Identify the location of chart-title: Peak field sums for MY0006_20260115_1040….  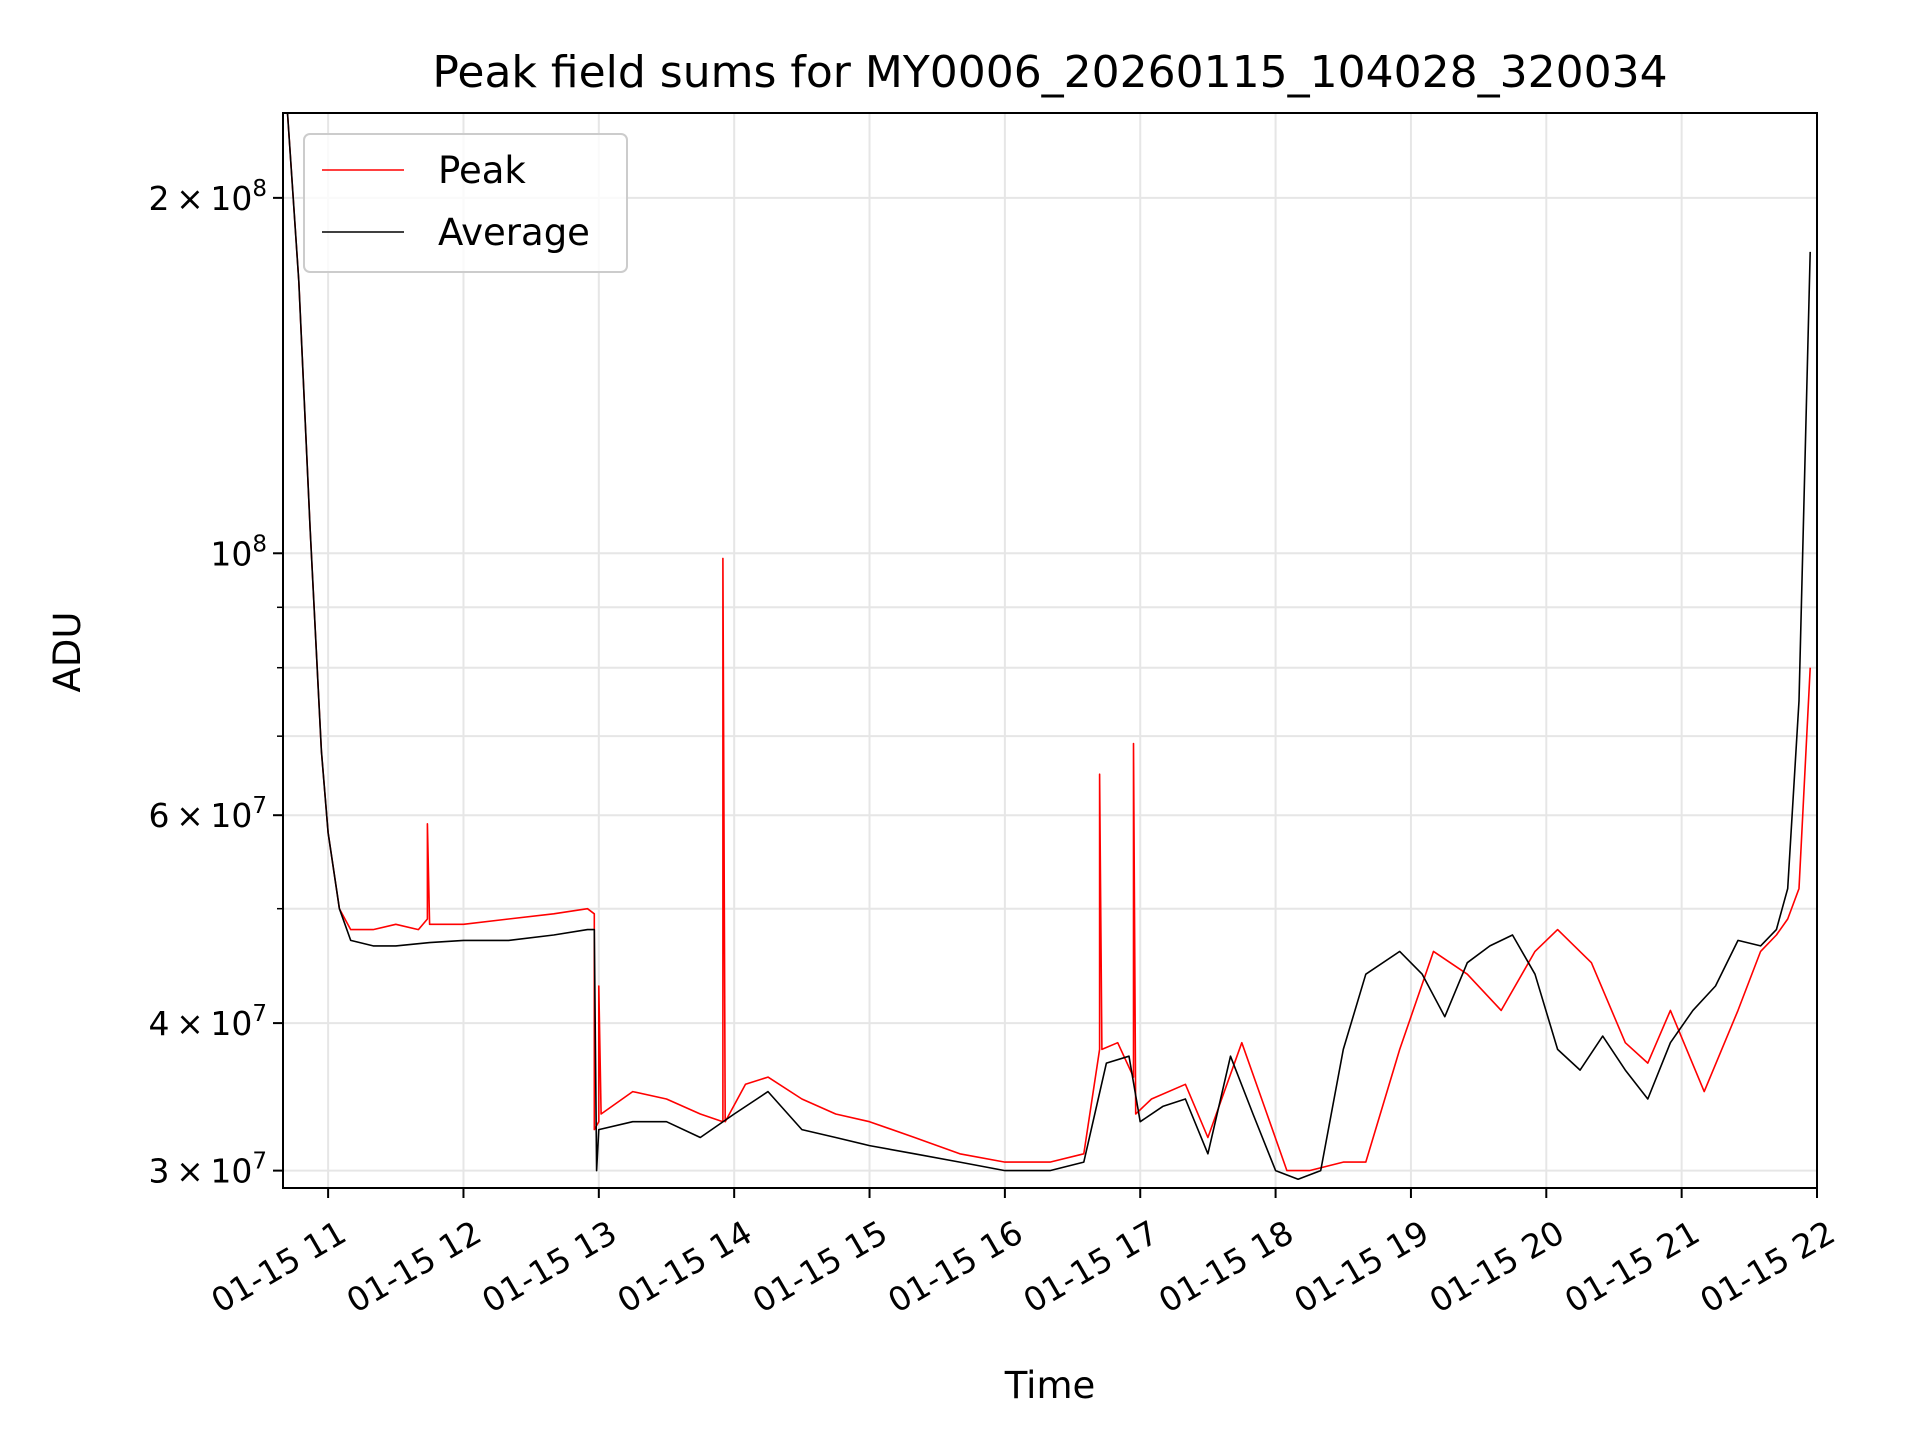
(1049, 72).